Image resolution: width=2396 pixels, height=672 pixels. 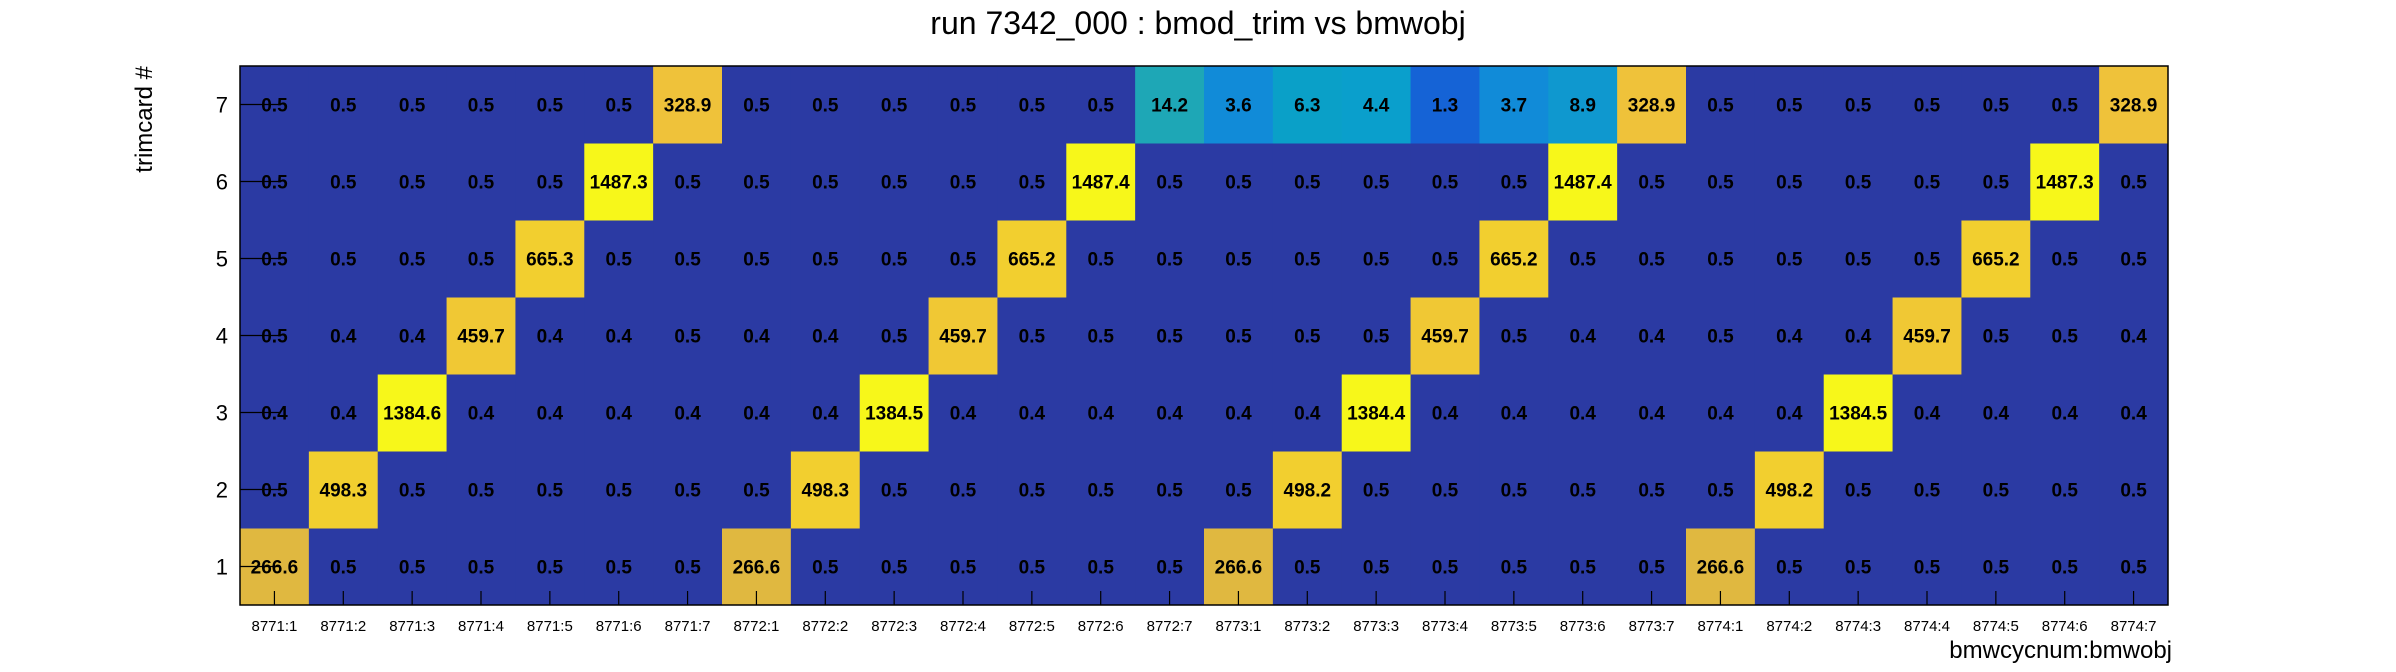 I want to click on x-tick-label: 8772:4, so click(x=963, y=626).